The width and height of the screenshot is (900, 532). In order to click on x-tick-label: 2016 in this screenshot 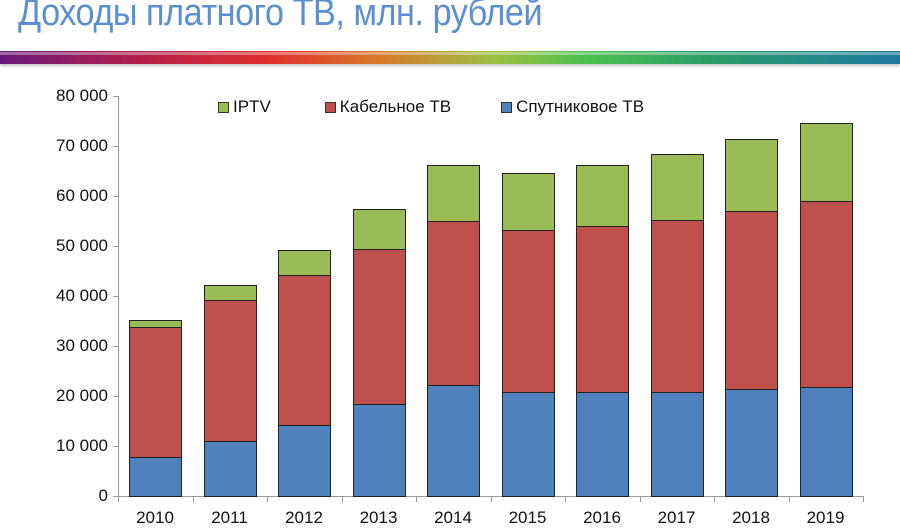, I will do `click(602, 517)`.